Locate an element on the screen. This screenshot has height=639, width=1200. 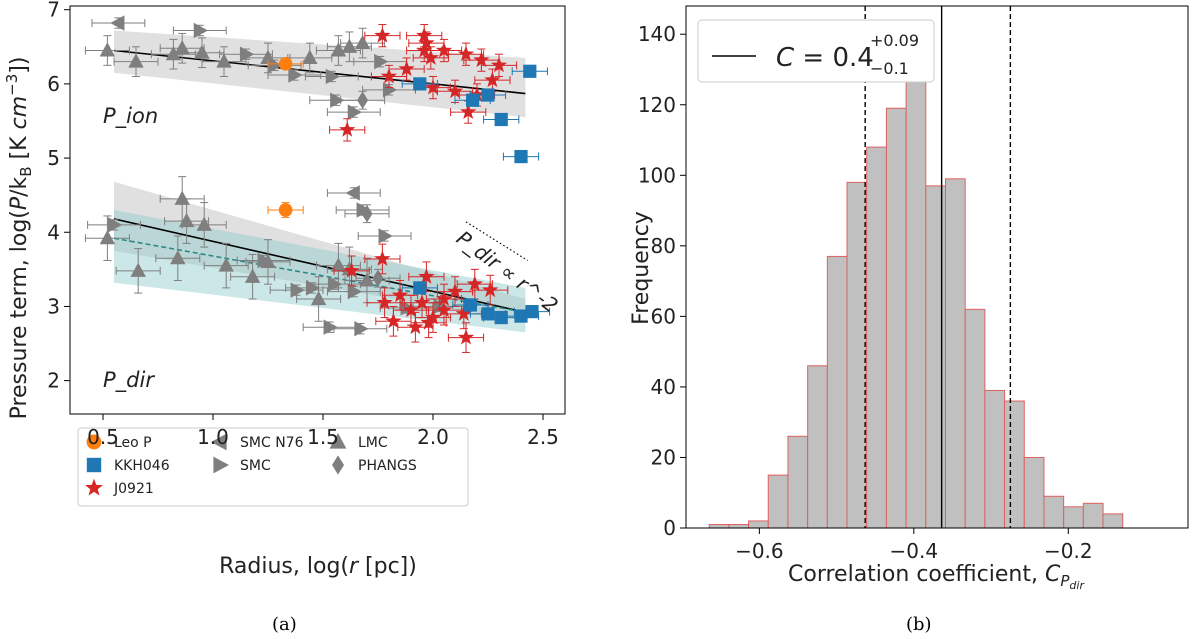
x-tick-label: −0.2 is located at coordinates (1068, 551).